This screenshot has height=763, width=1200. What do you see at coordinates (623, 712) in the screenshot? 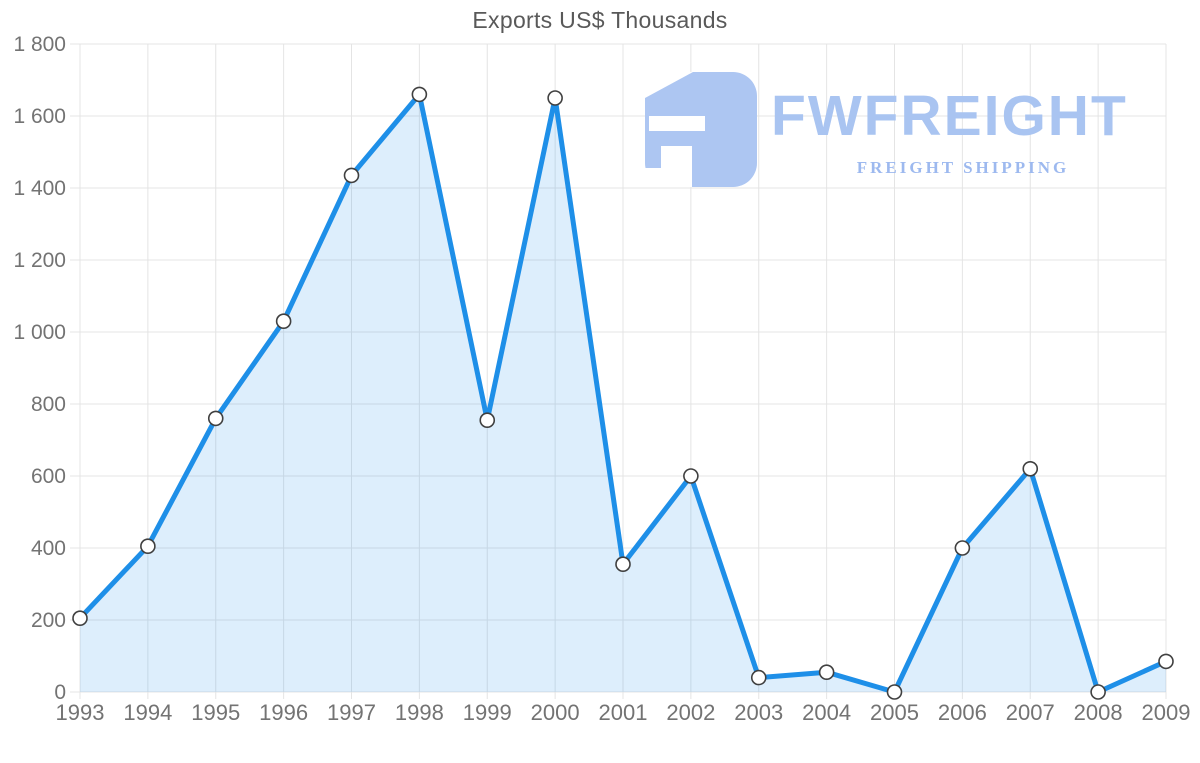
I see `x-axis-label: 2001` at bounding box center [623, 712].